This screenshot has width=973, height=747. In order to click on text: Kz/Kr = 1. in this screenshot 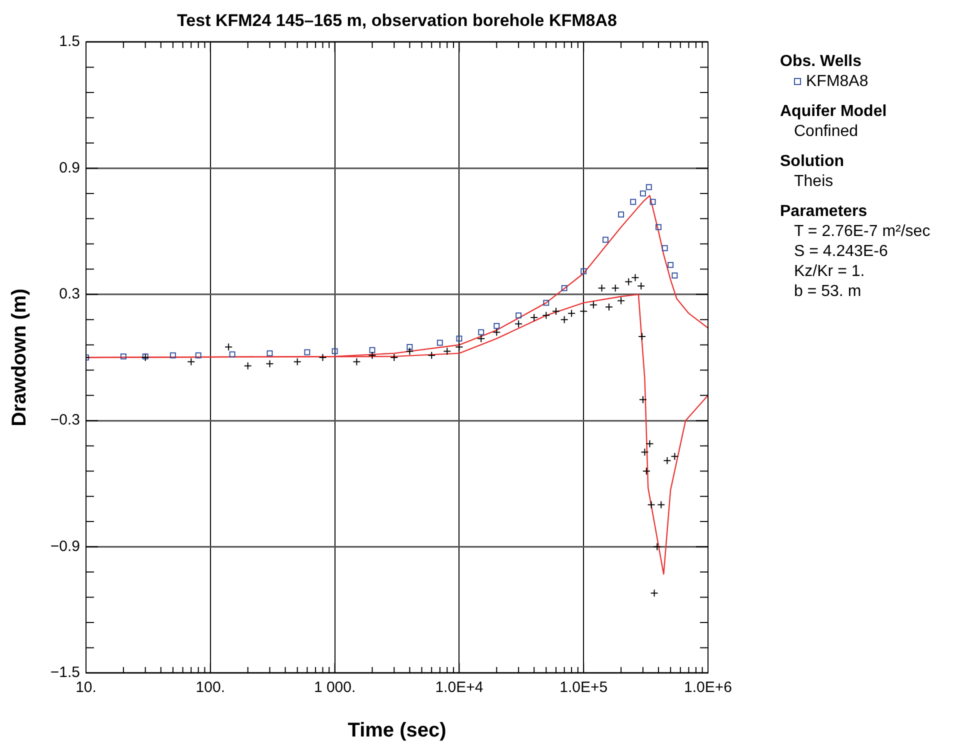, I will do `click(829, 272)`.